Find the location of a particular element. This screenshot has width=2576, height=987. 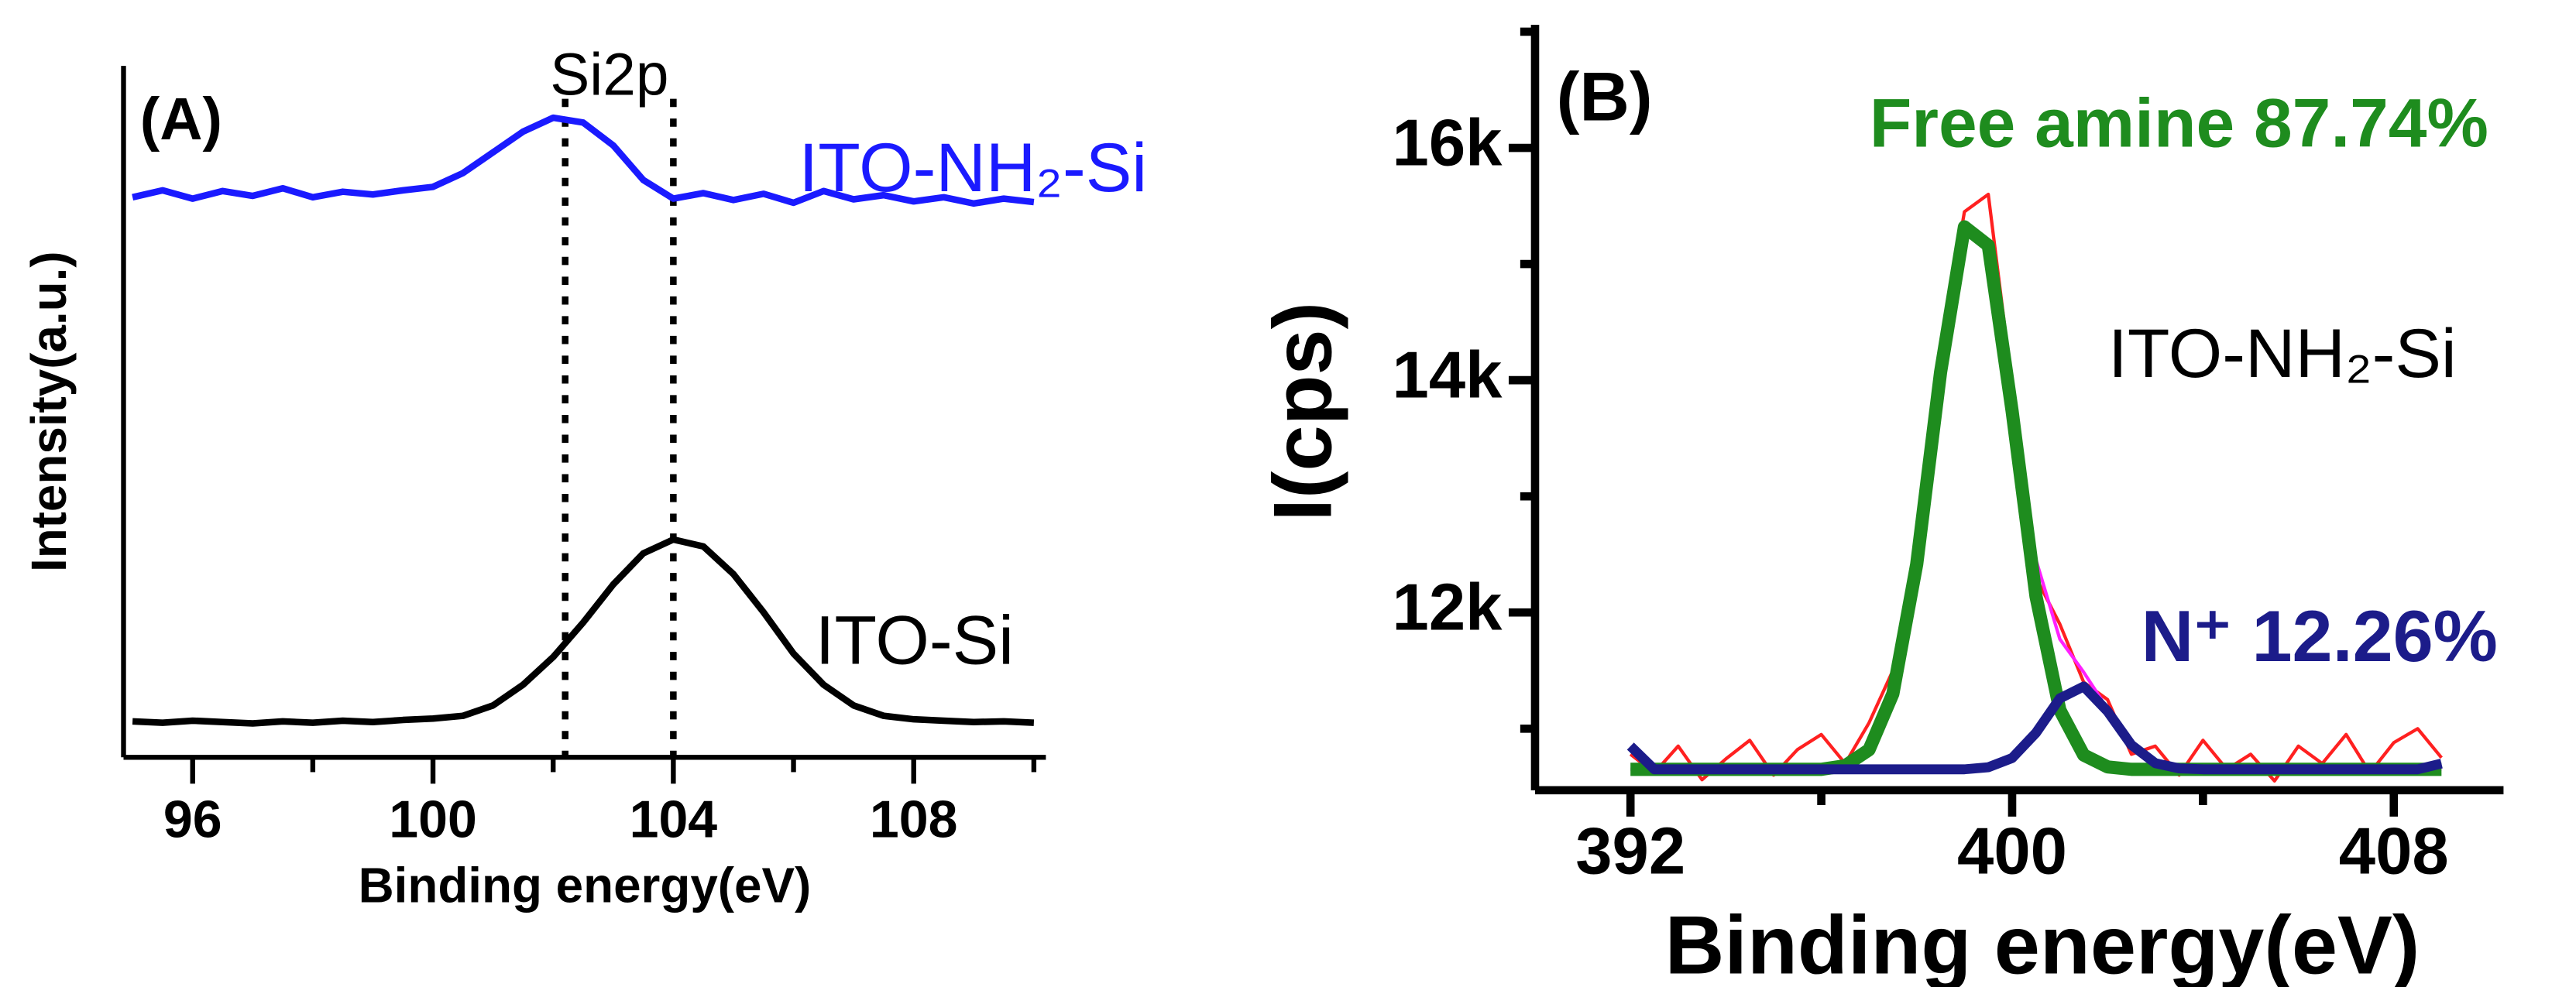

x-tick-label: 408 is located at coordinates (2394, 851).